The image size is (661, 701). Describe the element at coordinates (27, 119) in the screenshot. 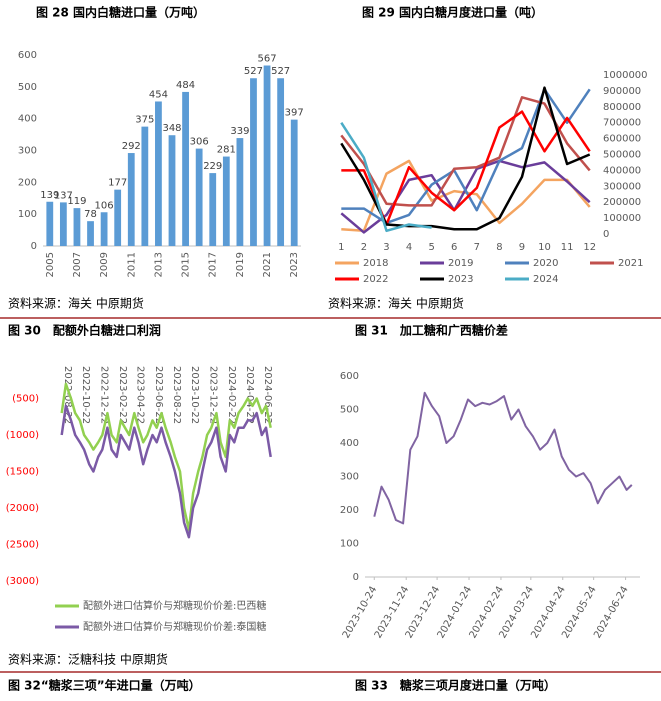

I see `y-tick-label: 400` at that location.